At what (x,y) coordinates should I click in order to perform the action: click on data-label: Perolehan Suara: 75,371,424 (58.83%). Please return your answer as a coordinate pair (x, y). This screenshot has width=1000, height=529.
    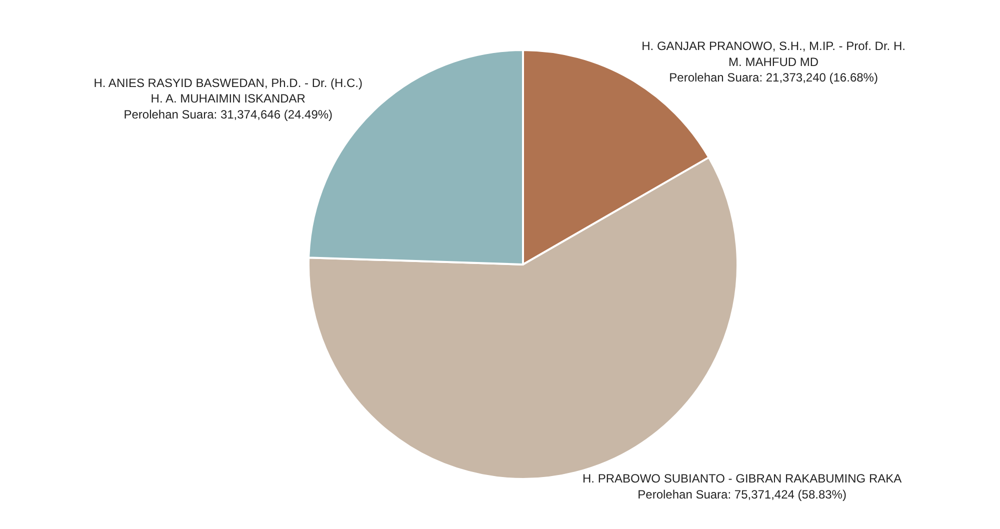
    Looking at the image, I should click on (742, 494).